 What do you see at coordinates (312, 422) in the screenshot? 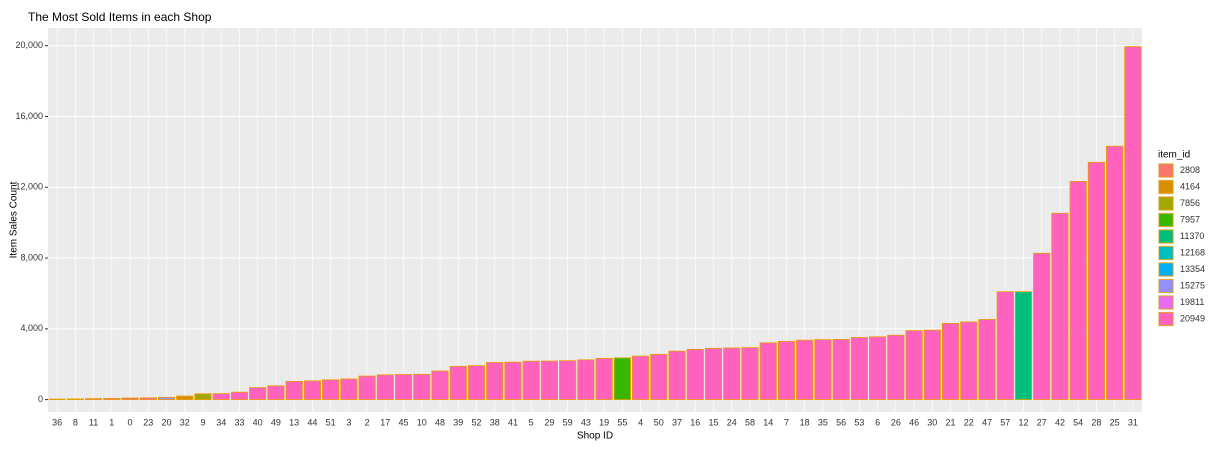
I see `x-tick-label: 44` at bounding box center [312, 422].